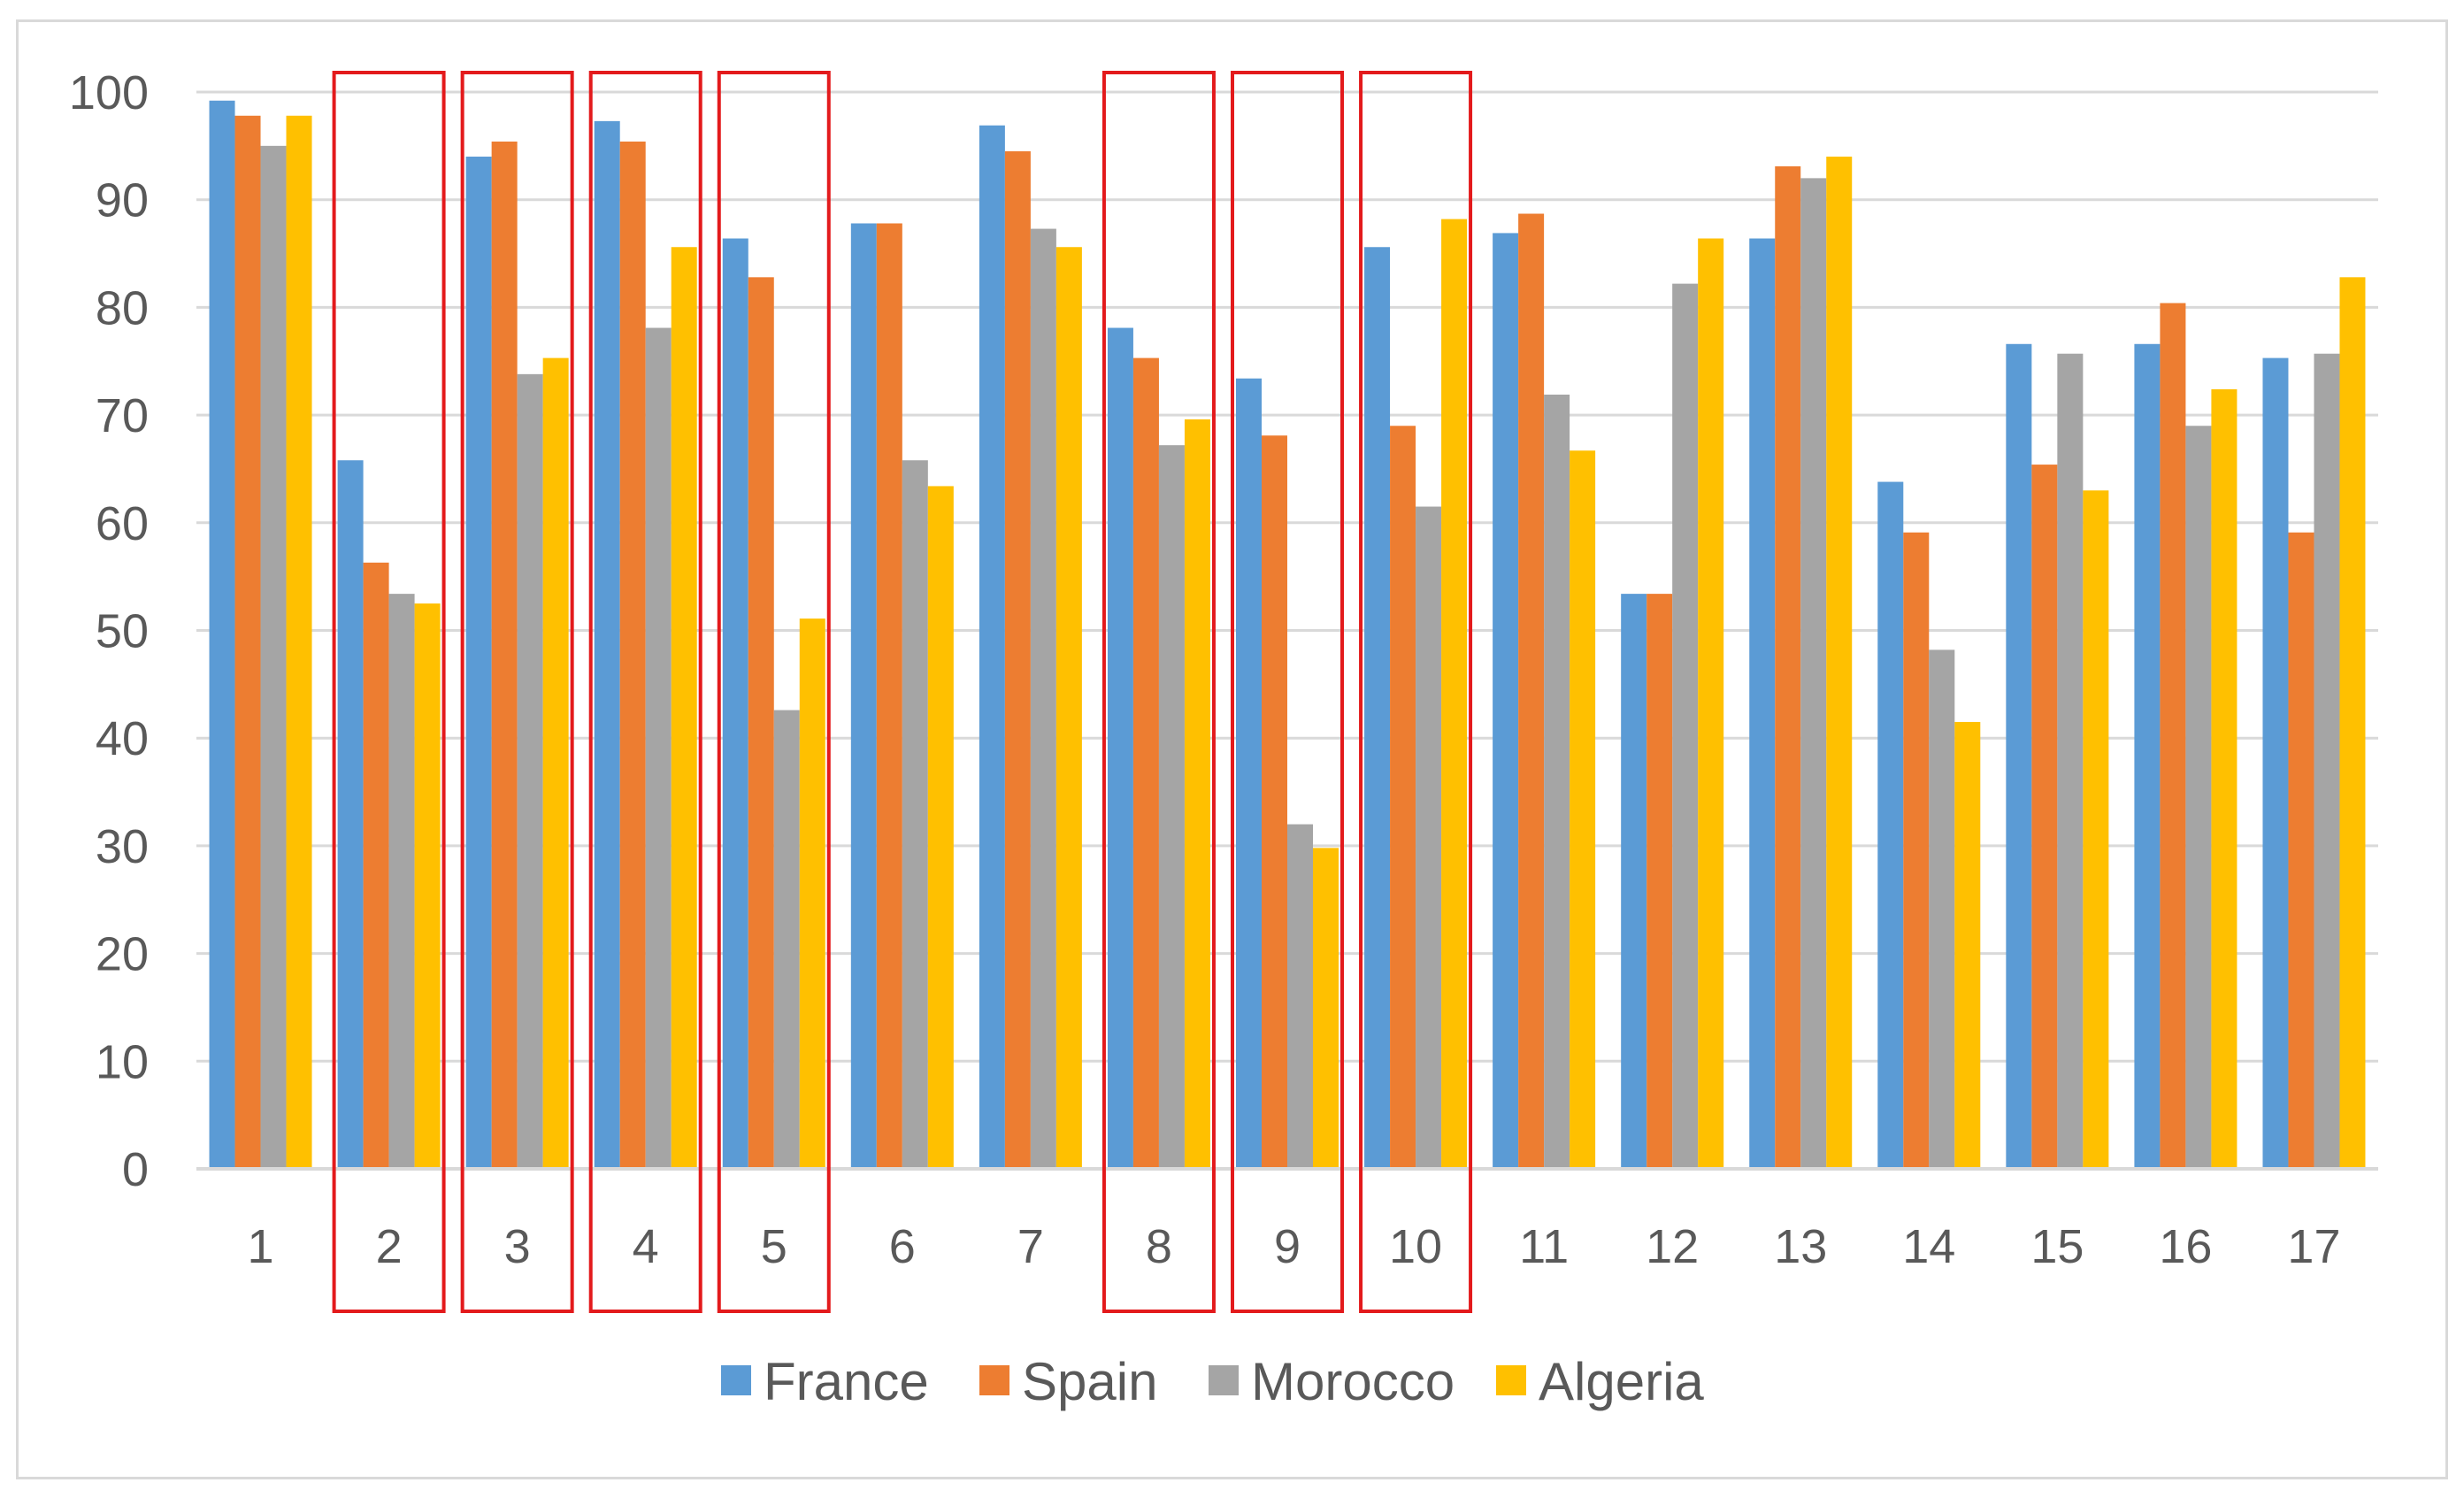 The image size is (2464, 1498). What do you see at coordinates (1511, 1380) in the screenshot?
I see `legend-swatch-algeria` at bounding box center [1511, 1380].